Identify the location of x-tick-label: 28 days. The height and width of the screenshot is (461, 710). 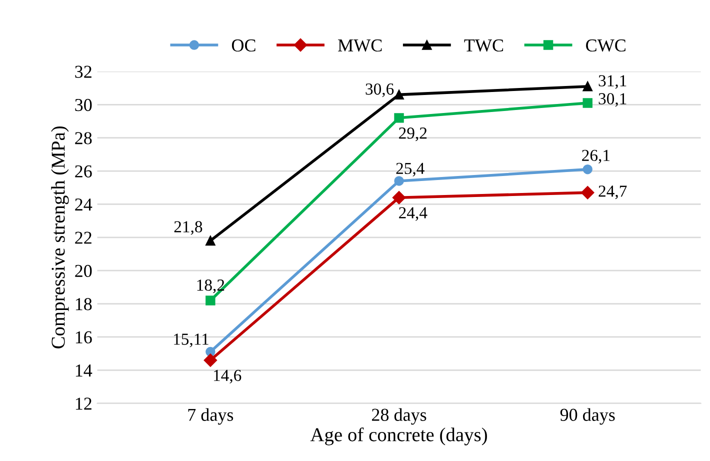
(399, 416).